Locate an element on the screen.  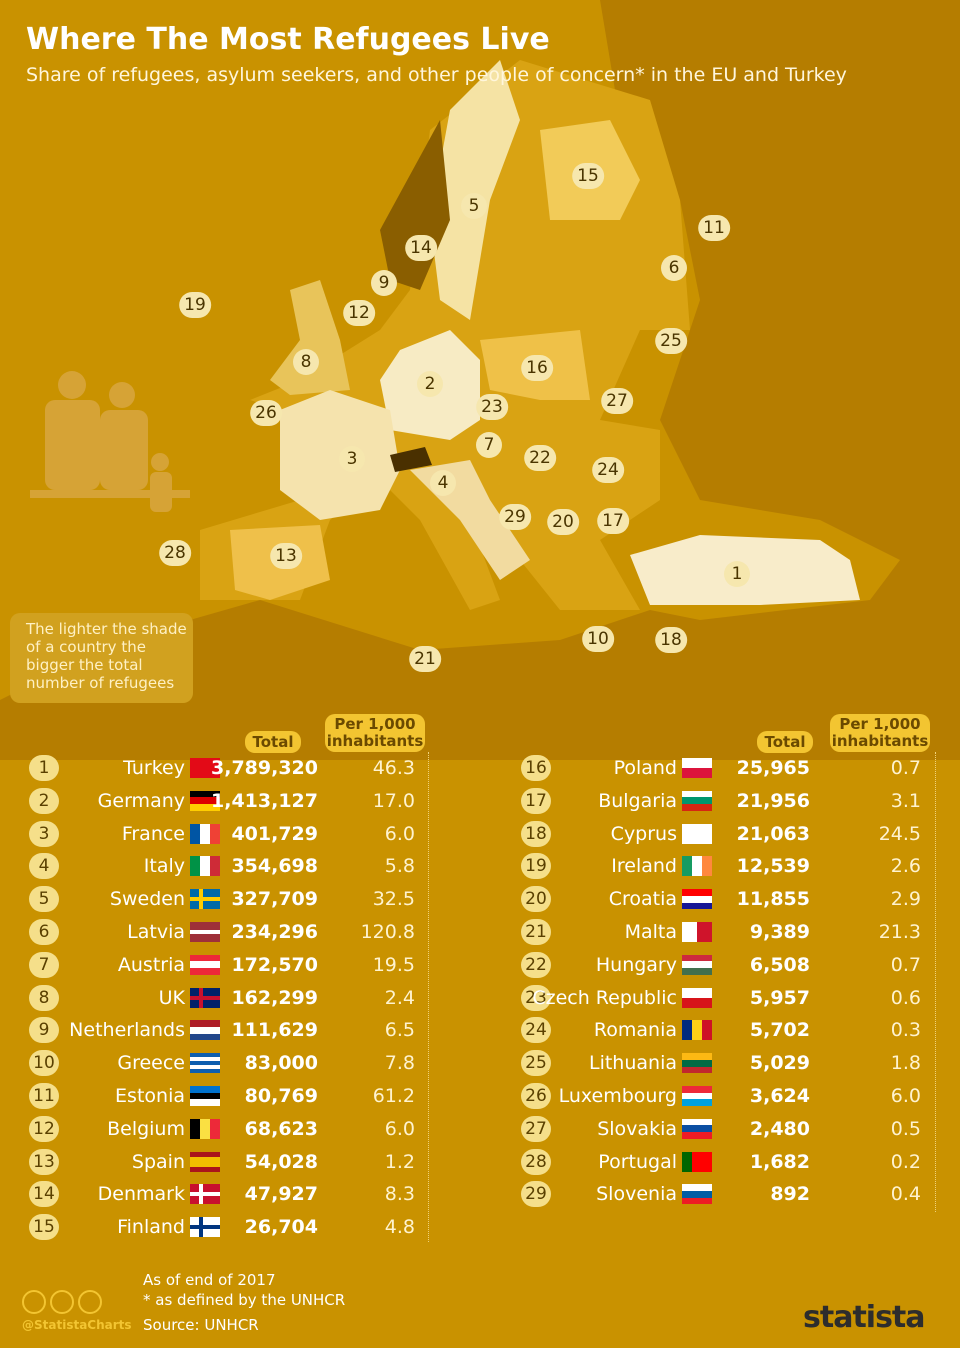
per-1000: 0.2 is located at coordinates (905, 1161).